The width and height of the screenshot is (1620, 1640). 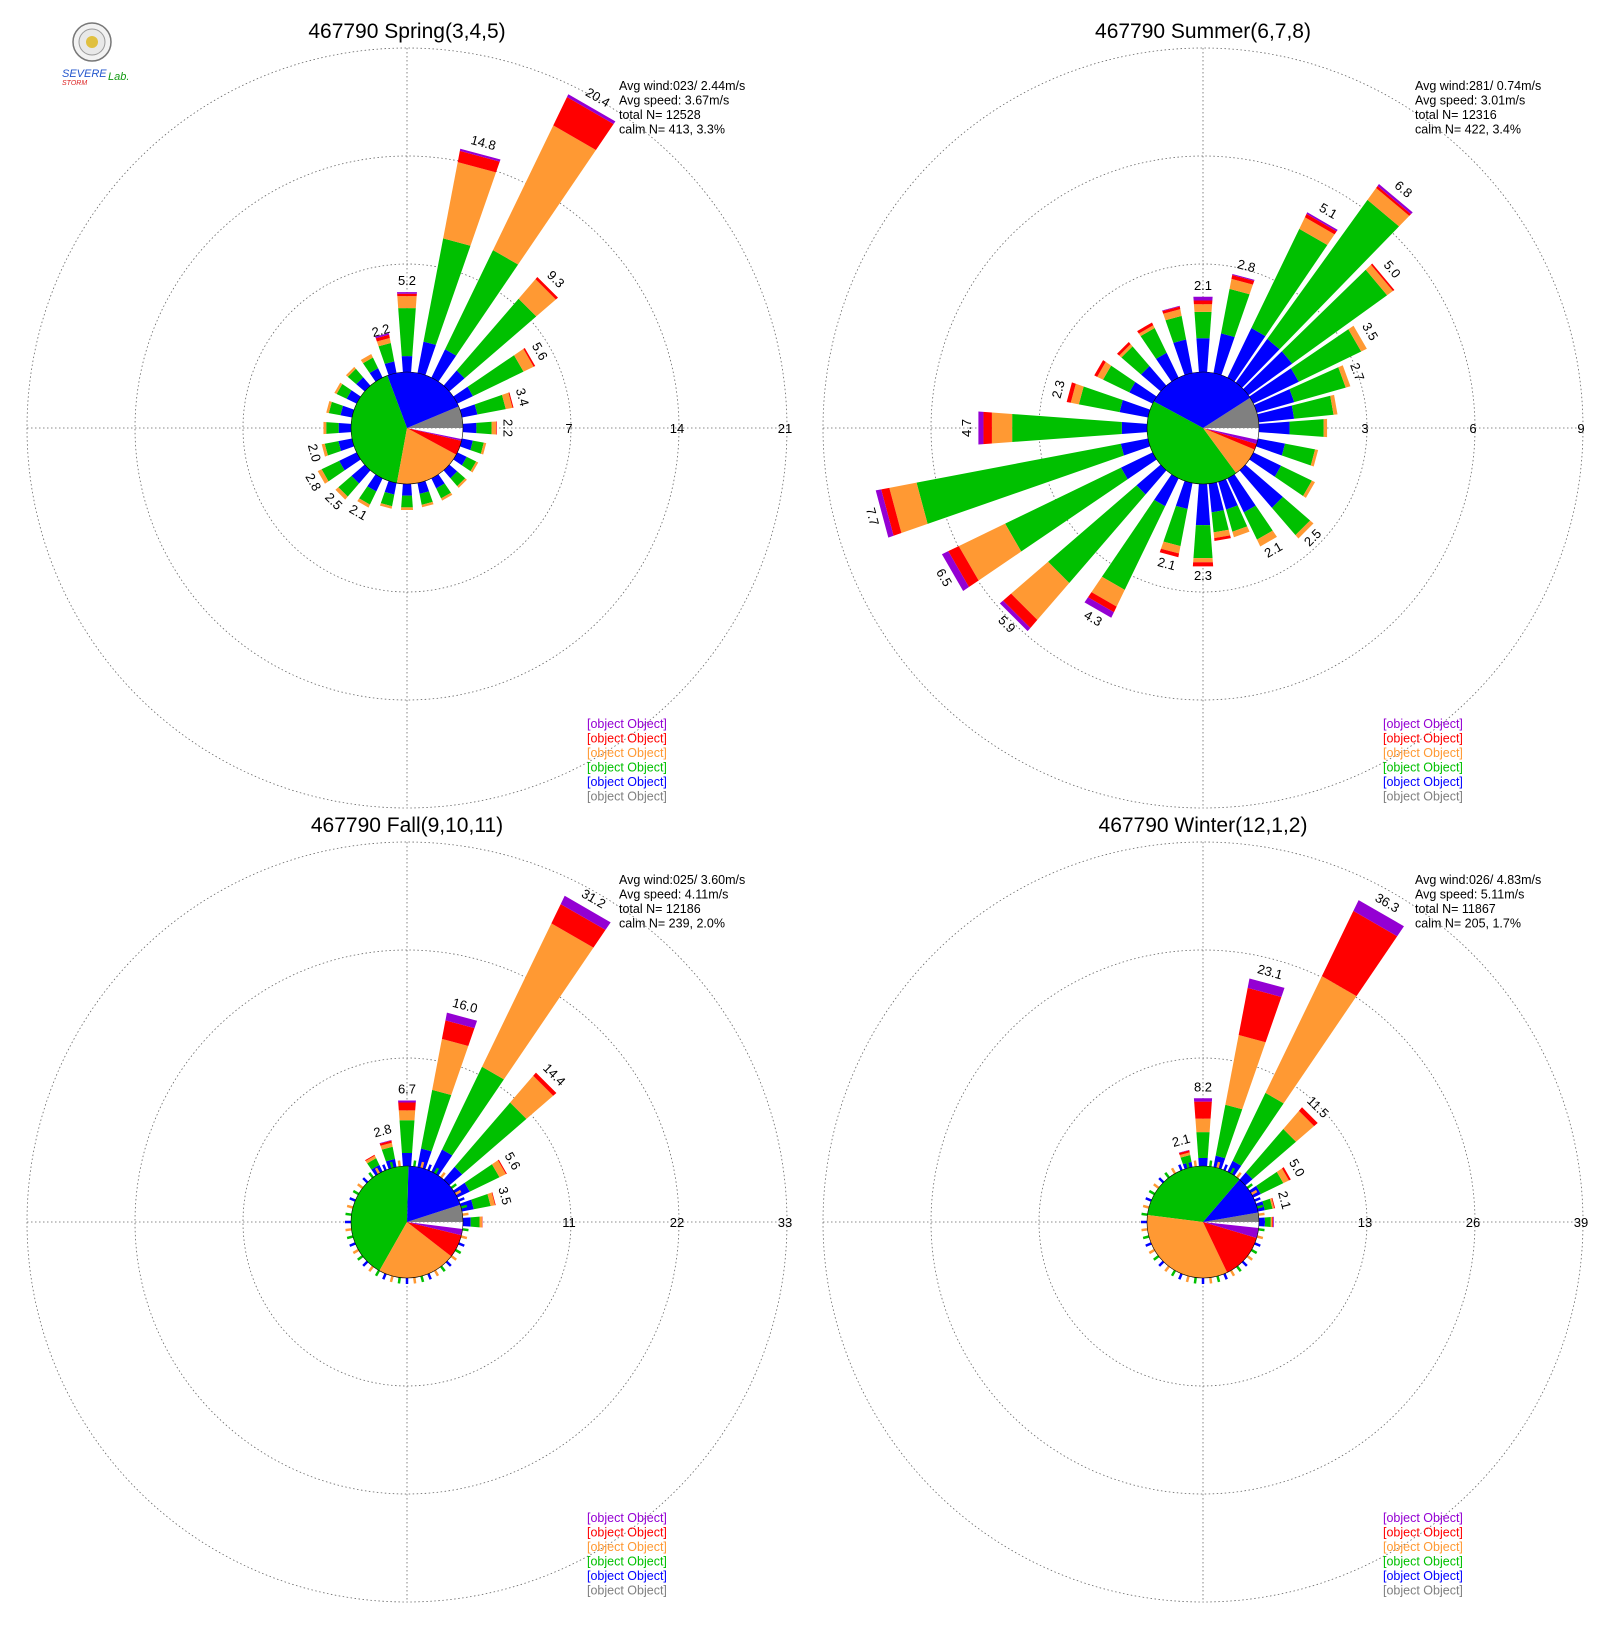 What do you see at coordinates (1455, 909) in the screenshot?
I see `stats-line: total N= 11867` at bounding box center [1455, 909].